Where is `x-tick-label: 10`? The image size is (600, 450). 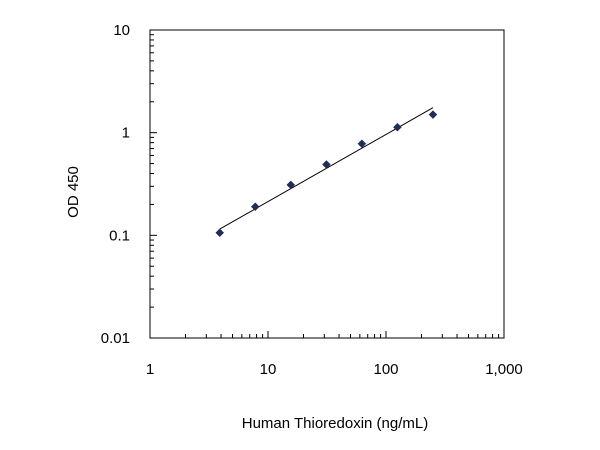
x-tick-label: 10 is located at coordinates (268, 369).